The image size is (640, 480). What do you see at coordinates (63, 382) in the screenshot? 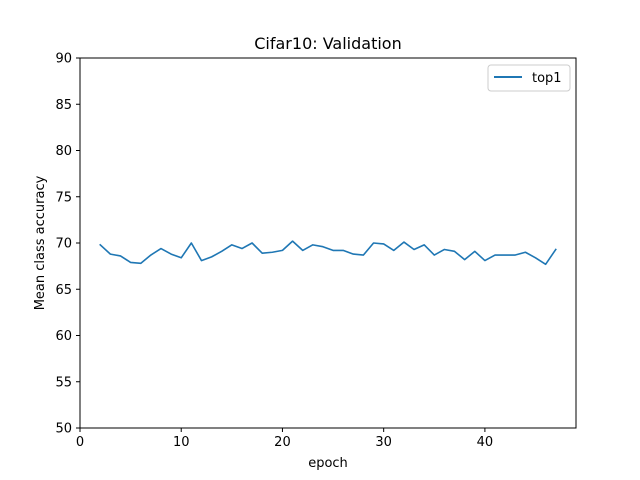
I see `y-tick-label: 55` at bounding box center [63, 382].